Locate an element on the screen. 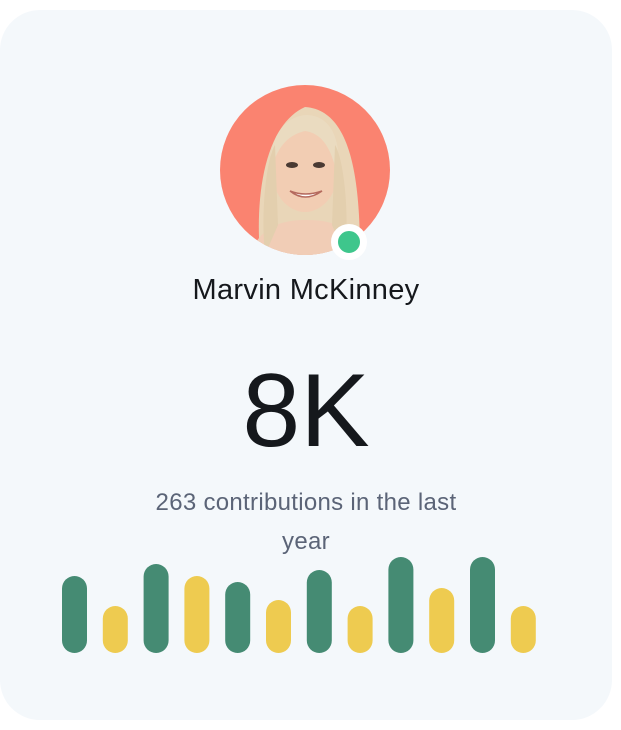  avatar is located at coordinates (305, 170).